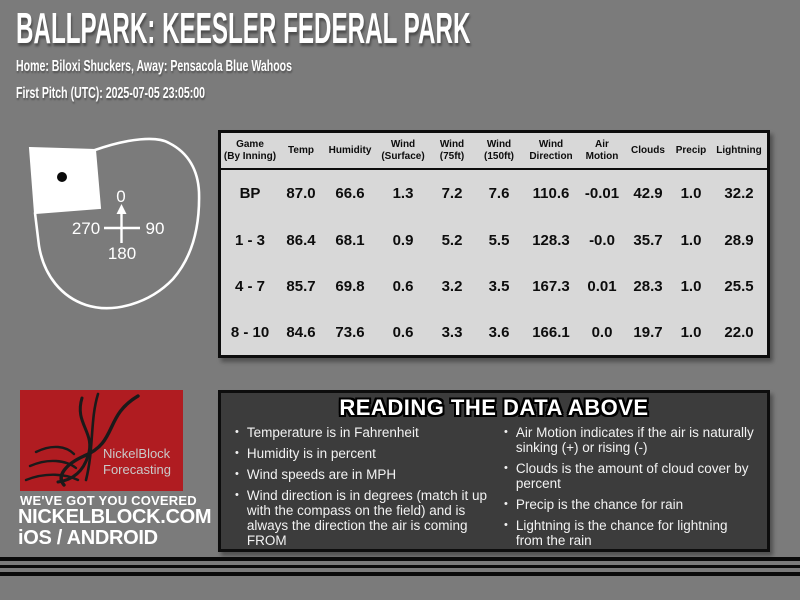 This screenshot has width=800, height=600. What do you see at coordinates (301, 332) in the screenshot?
I see `cell-temp: 84.6` at bounding box center [301, 332].